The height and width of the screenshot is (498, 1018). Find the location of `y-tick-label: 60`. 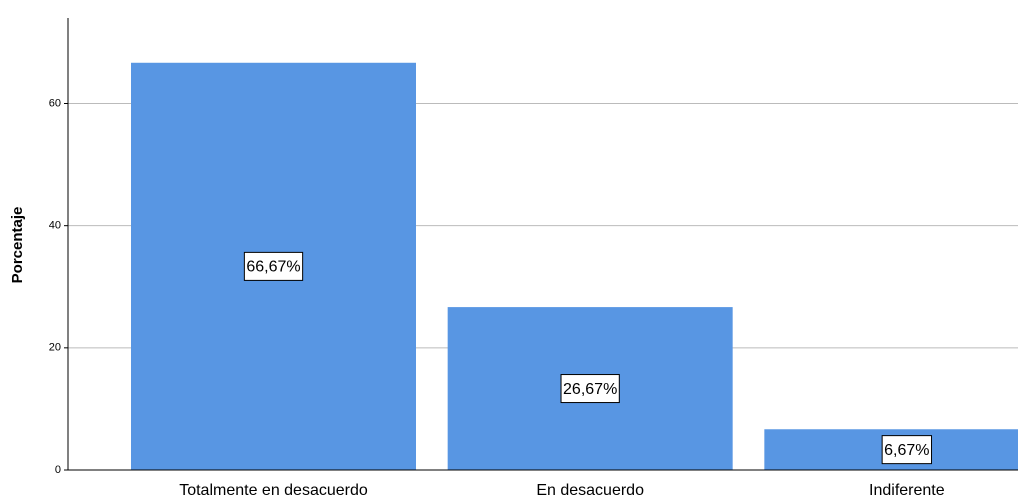

y-tick-label: 60 is located at coordinates (55, 103).